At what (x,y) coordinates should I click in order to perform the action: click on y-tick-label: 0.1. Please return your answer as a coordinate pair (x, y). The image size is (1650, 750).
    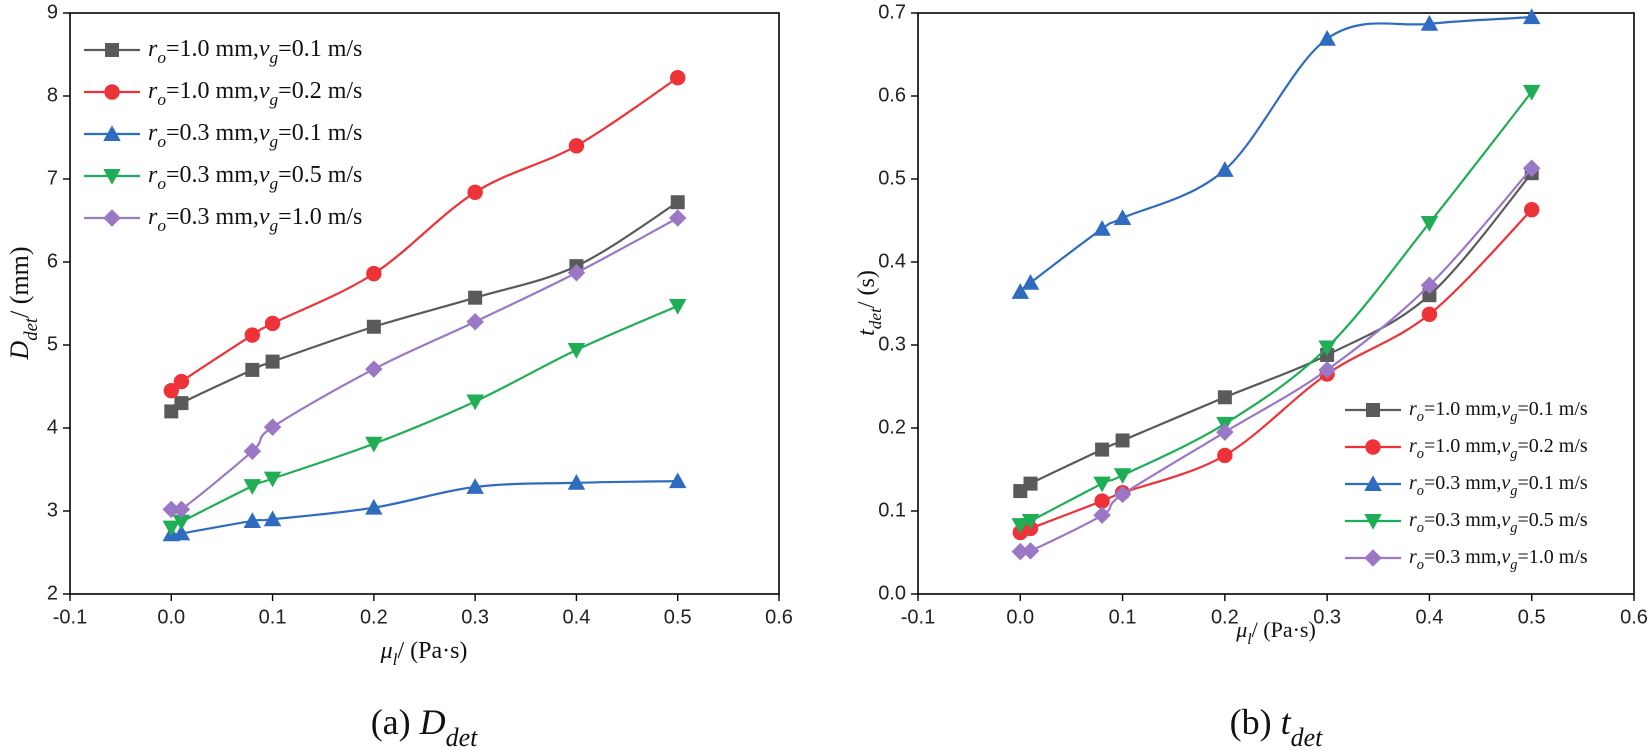
    Looking at the image, I should click on (892, 510).